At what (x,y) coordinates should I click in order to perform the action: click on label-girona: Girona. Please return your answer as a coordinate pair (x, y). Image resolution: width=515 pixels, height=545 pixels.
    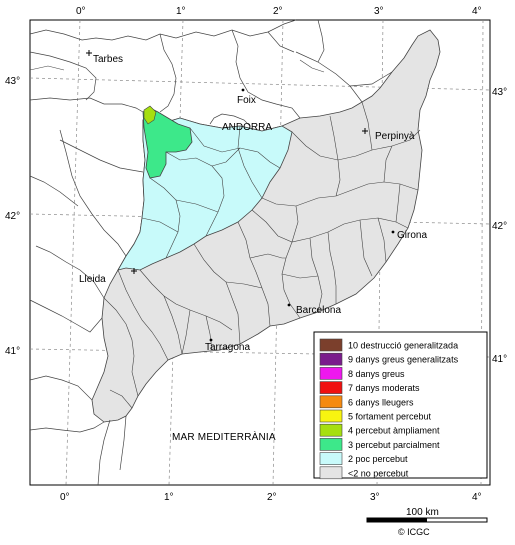
    Looking at the image, I should click on (412, 235).